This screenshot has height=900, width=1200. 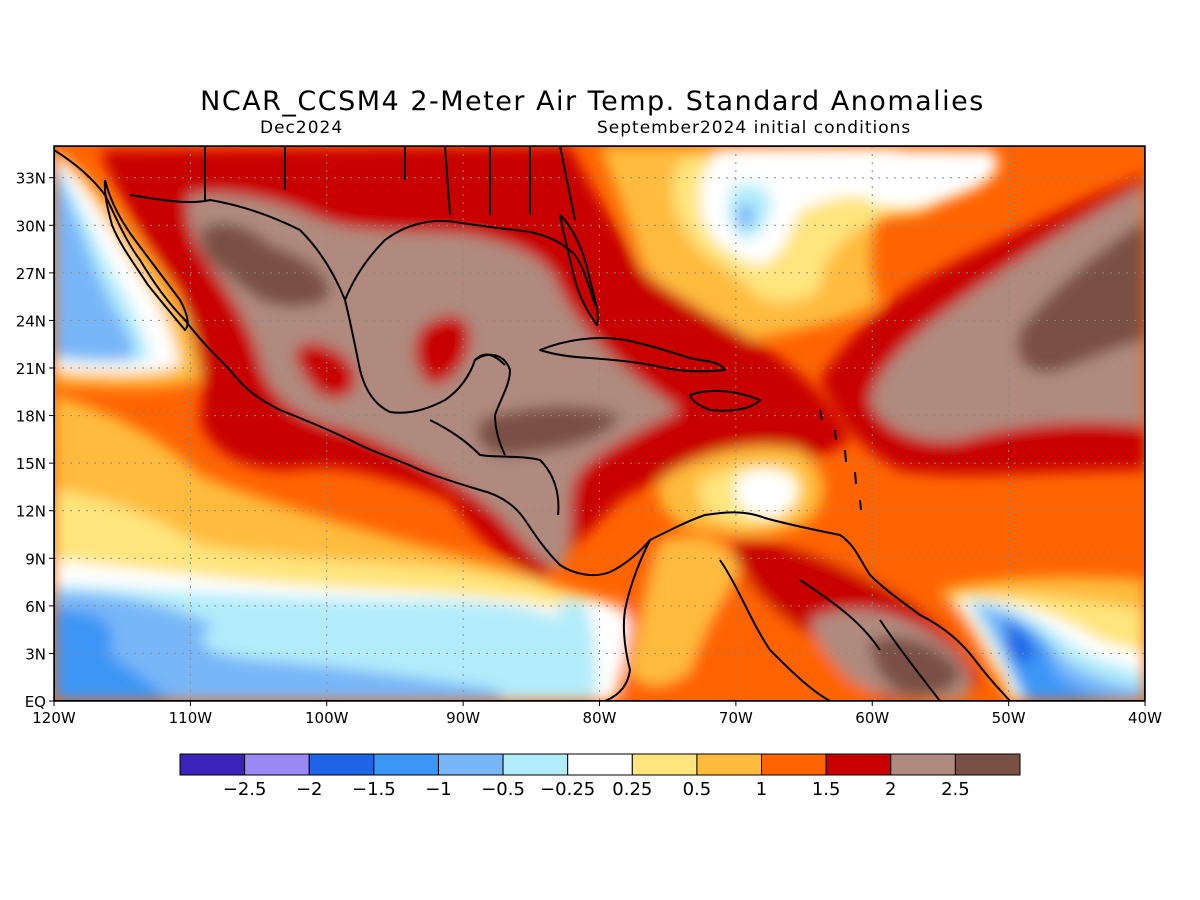 What do you see at coordinates (470, 262) in the screenshot?
I see `coastline-gulf` at bounding box center [470, 262].